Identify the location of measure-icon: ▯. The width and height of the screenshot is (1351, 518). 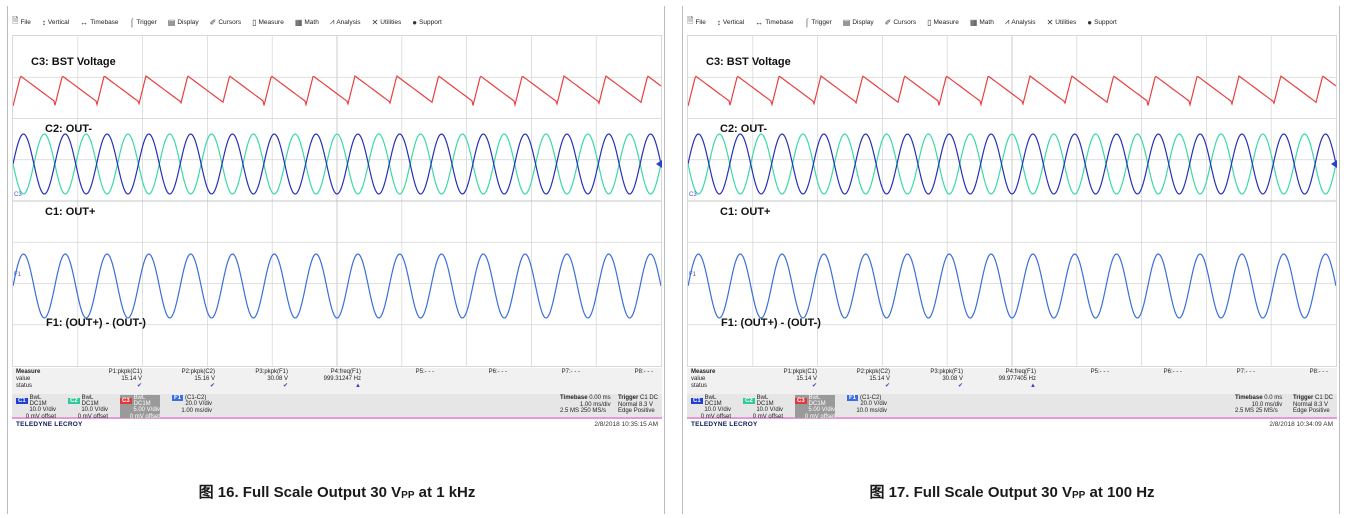
(254, 22).